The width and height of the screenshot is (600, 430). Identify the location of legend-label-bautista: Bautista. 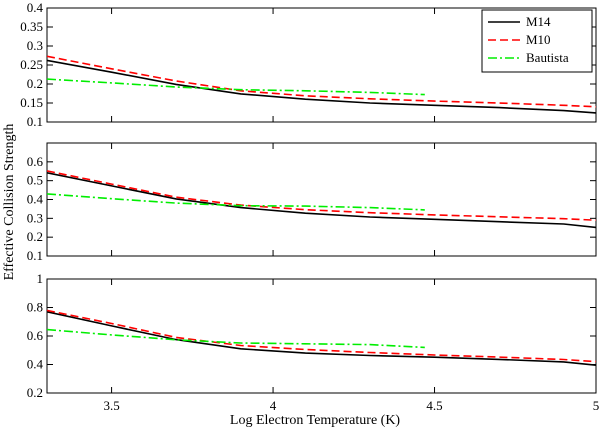
(547, 57).